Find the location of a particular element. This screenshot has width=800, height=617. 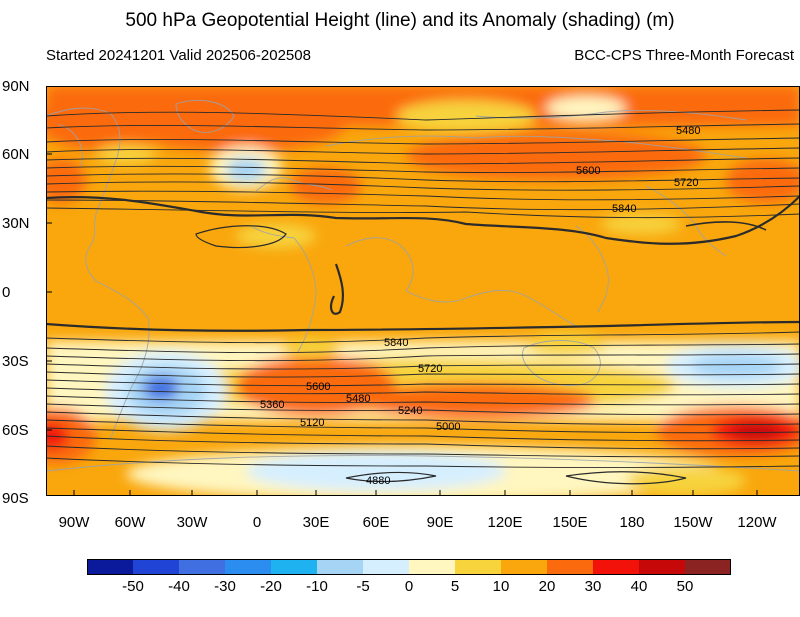

lat-label: 60N is located at coordinates (16, 154).